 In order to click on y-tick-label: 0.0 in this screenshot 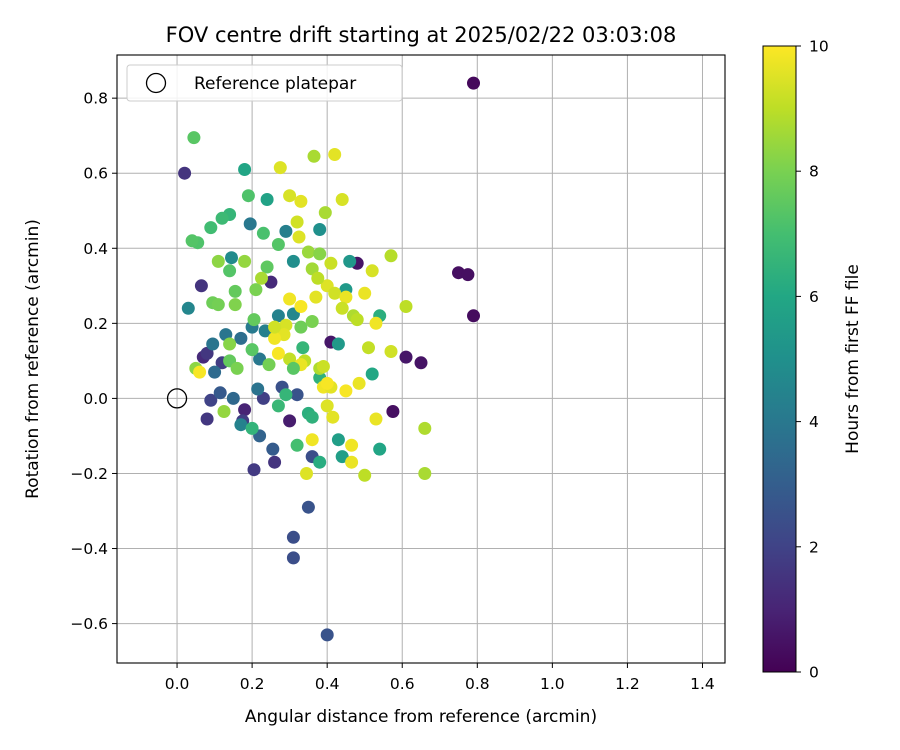, I will do `click(95, 399)`.